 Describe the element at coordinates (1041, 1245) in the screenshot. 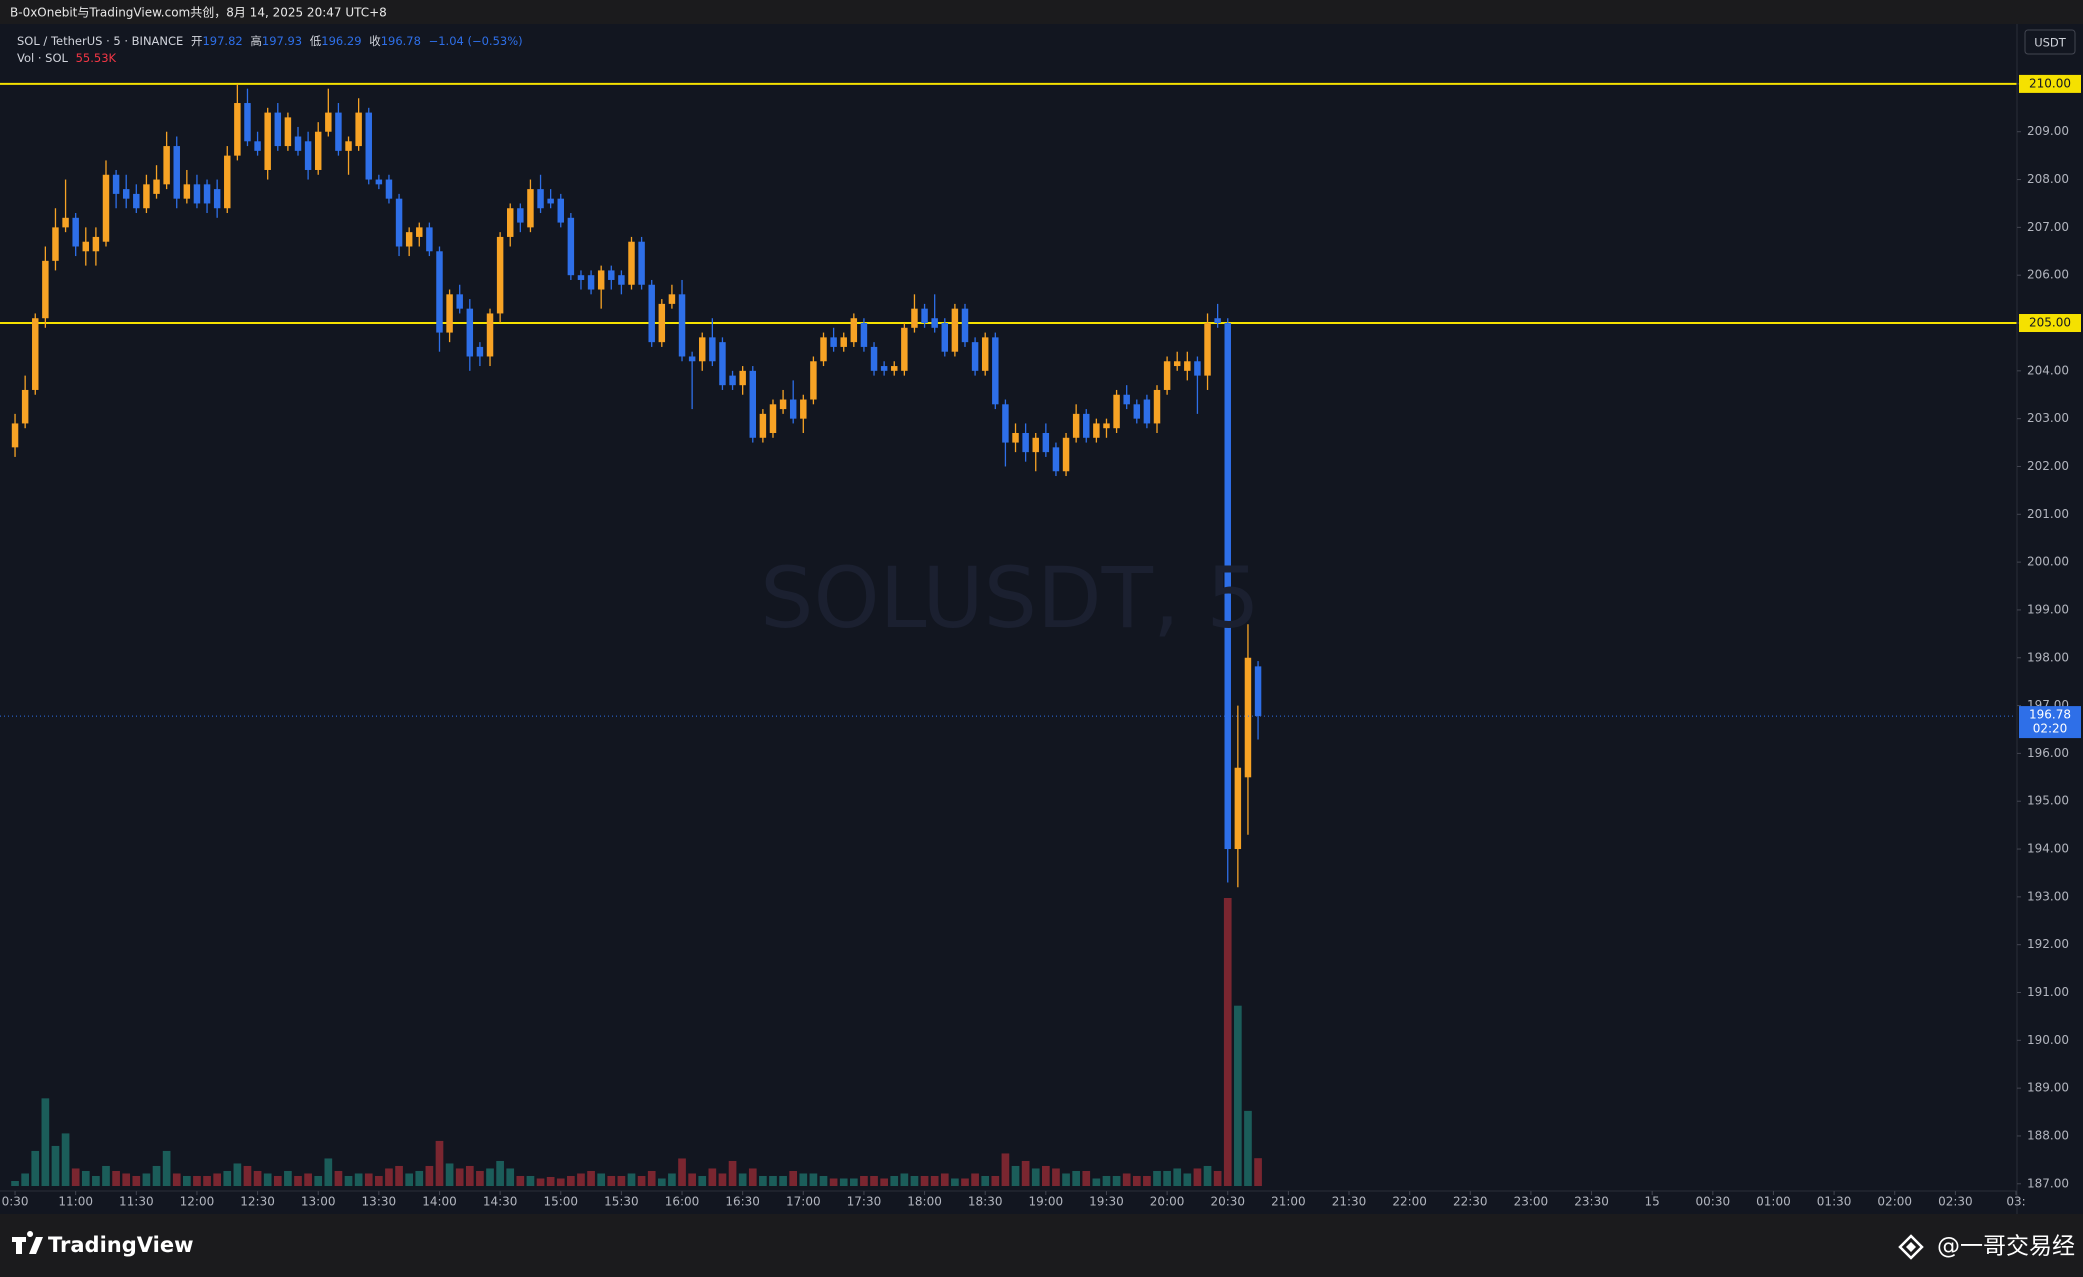

I see `footer-bar` at that location.